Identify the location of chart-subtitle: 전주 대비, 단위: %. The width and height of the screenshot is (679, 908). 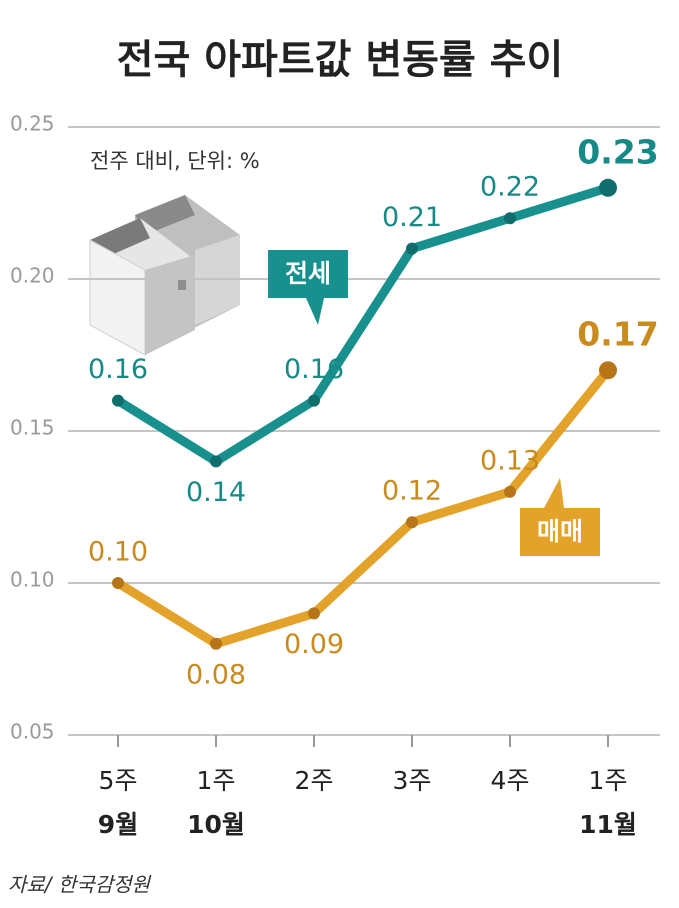
(175, 161).